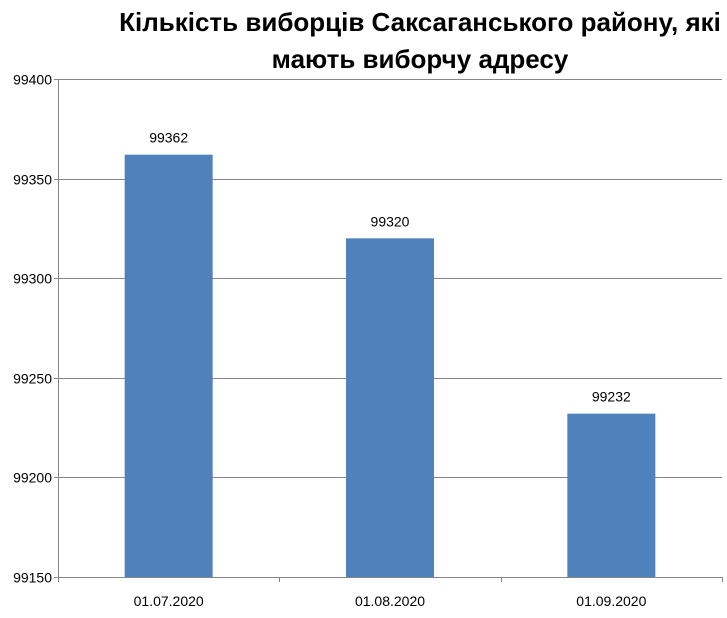 This screenshot has height=618, width=727. What do you see at coordinates (32, 478) in the screenshot?
I see `y-tick-label: 99200` at bounding box center [32, 478].